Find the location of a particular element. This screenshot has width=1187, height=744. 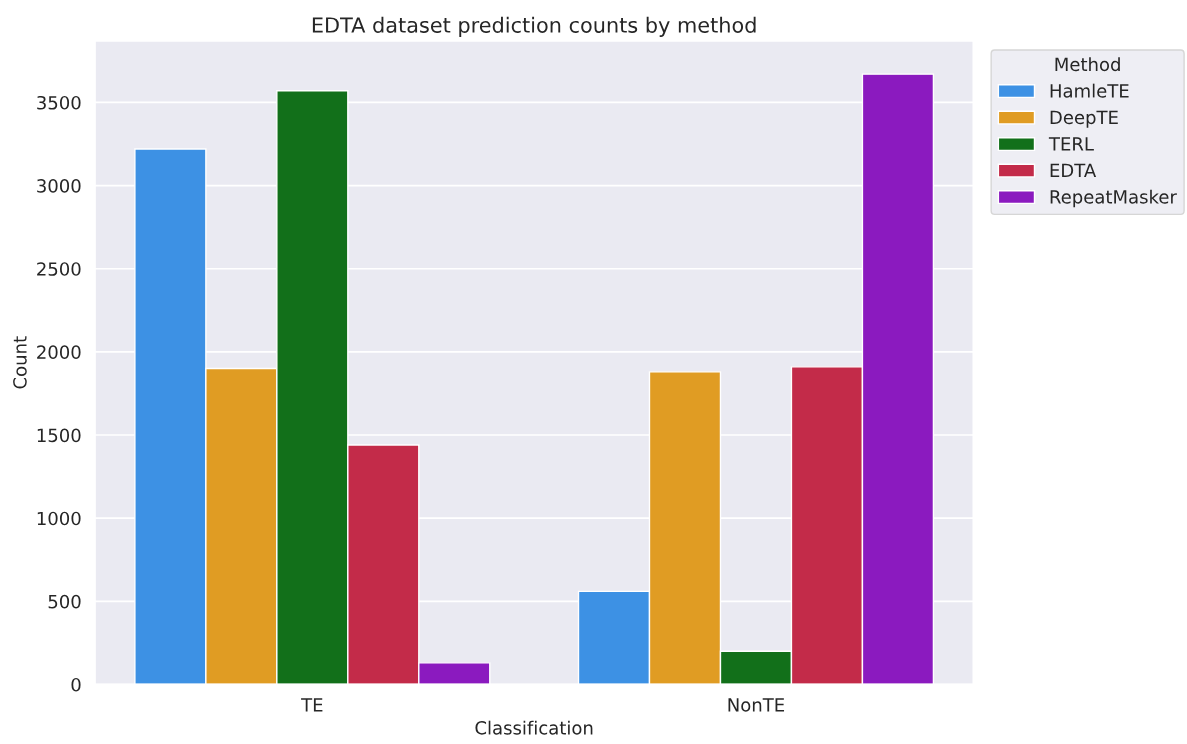

legend-label: EDTA is located at coordinates (1073, 170).